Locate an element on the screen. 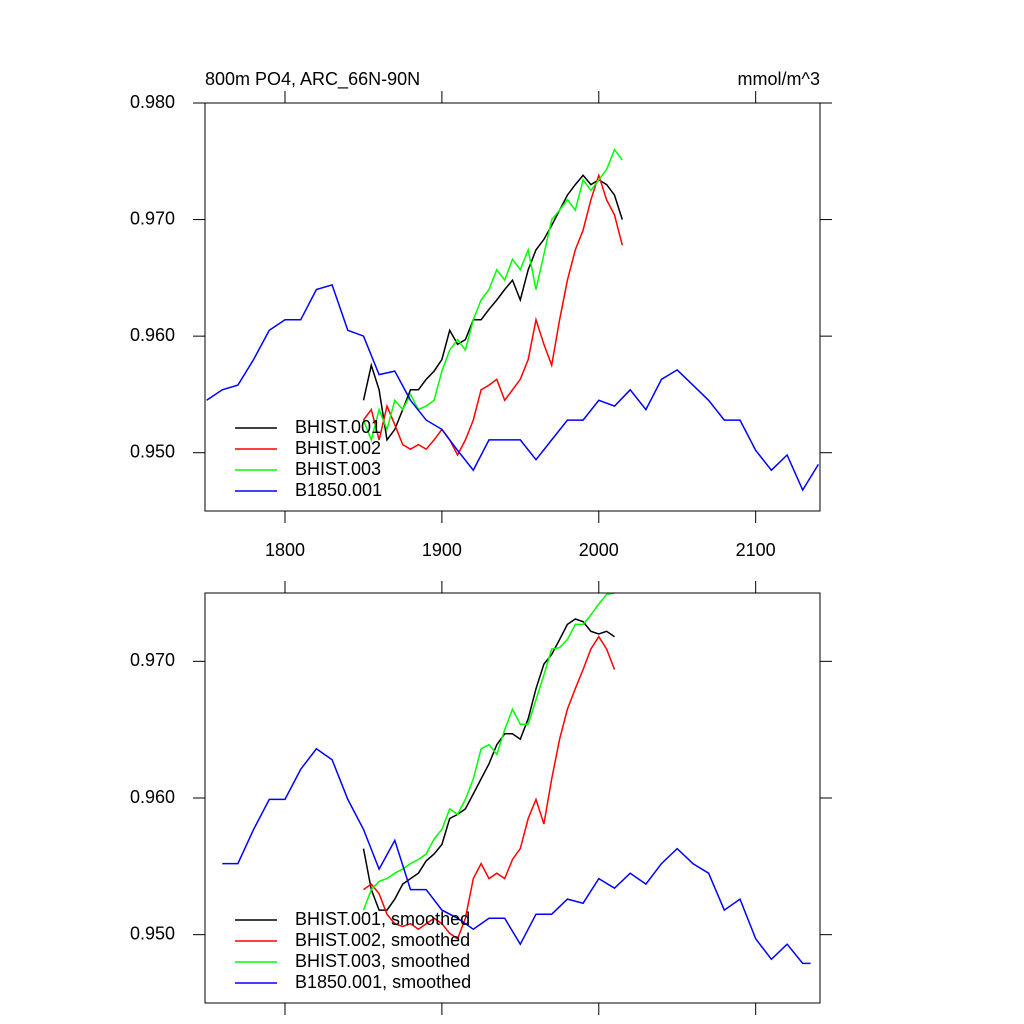  units-label: mmol/m^3 is located at coordinates (779, 79).